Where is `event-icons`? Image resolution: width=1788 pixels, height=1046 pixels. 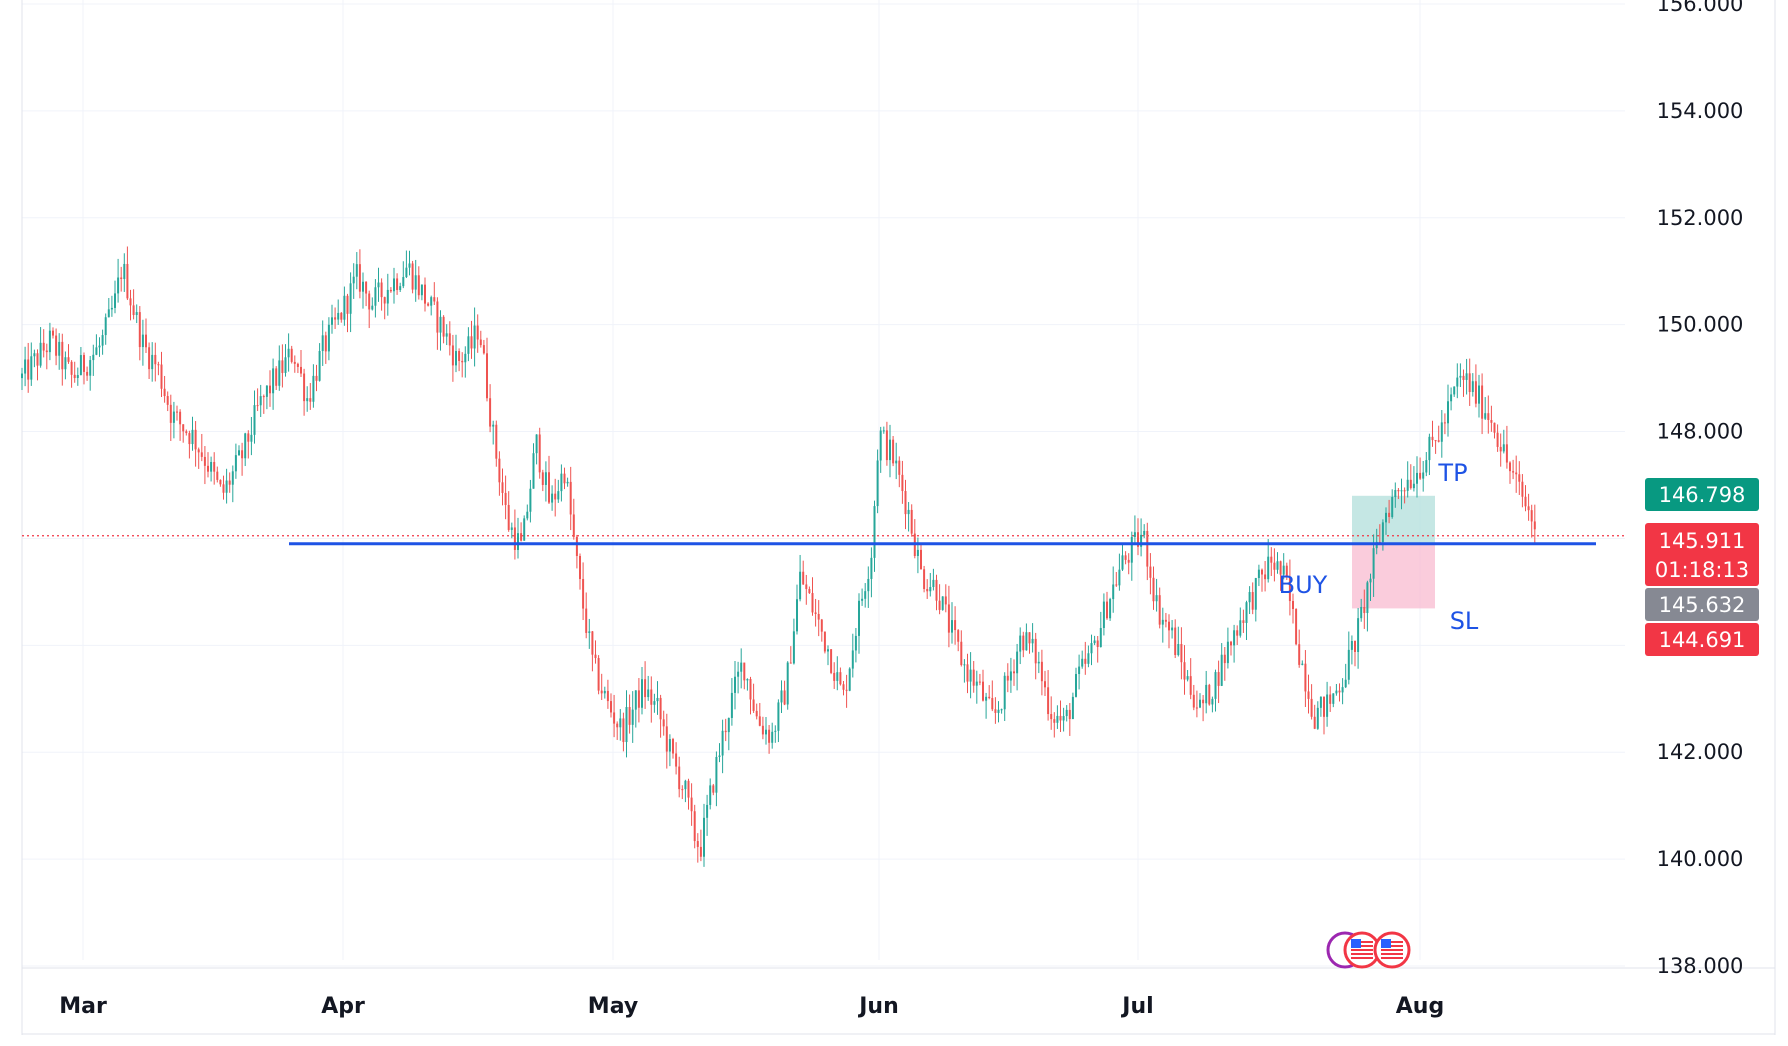 event-icons is located at coordinates (1368, 950).